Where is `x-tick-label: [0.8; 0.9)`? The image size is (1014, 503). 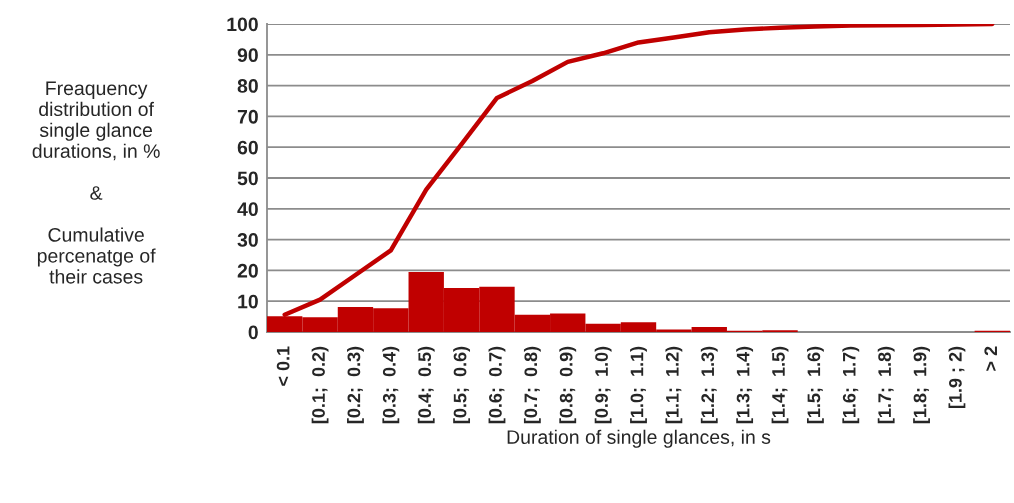
x-tick-label: [0.8; 0.9) is located at coordinates (568, 385).